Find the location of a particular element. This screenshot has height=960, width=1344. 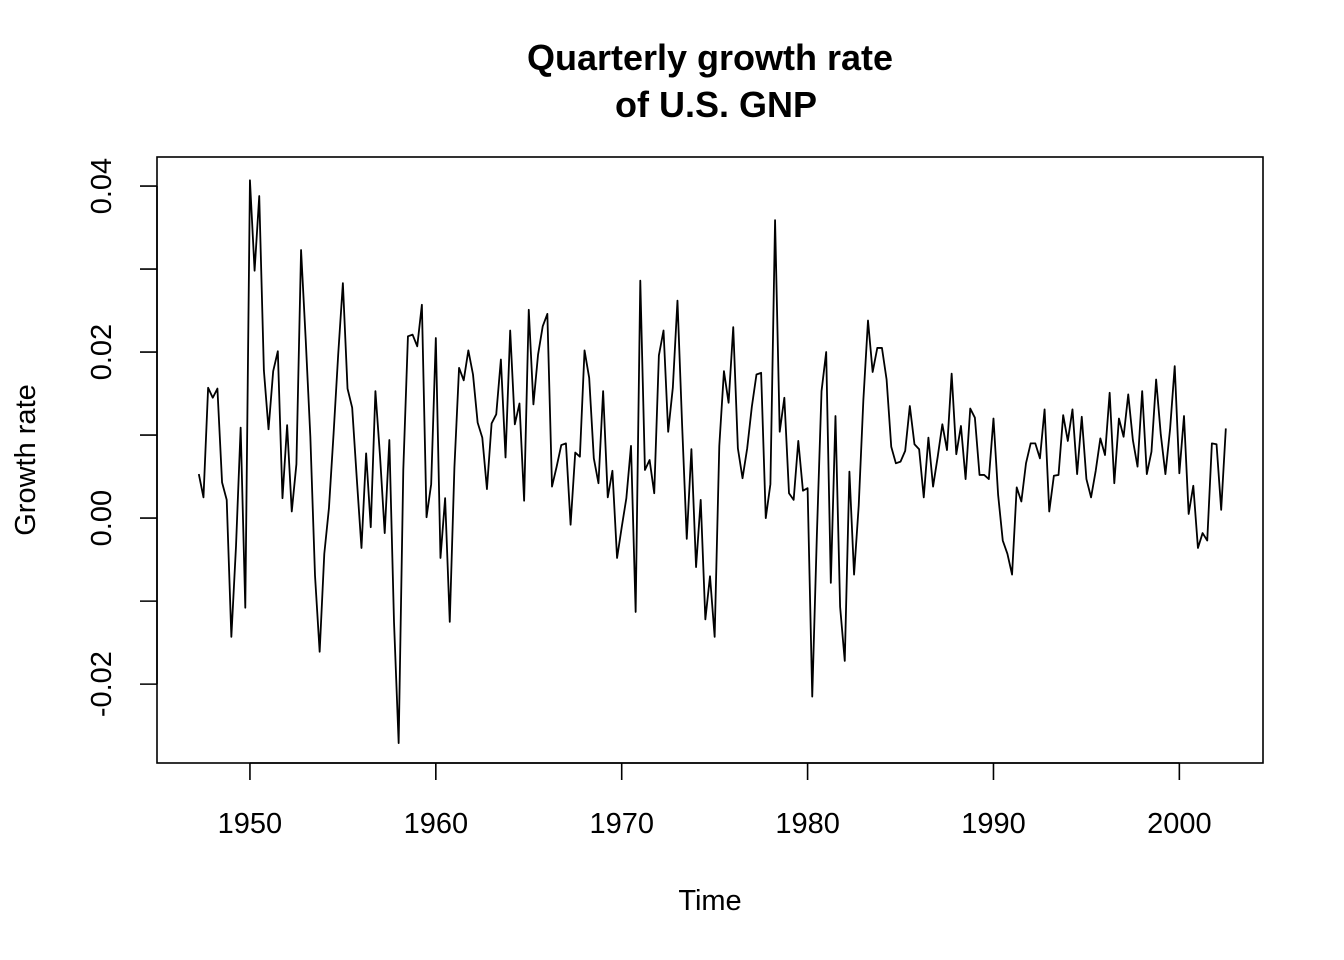

y-axis-label: Growth rate is located at coordinates (26, 460).